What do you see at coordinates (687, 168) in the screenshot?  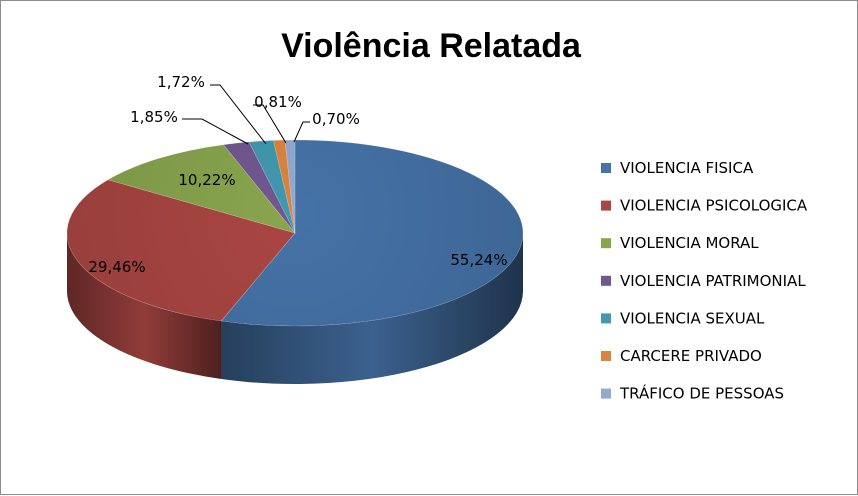 I see `legend-label-0: VIOLENCIA FISICA` at bounding box center [687, 168].